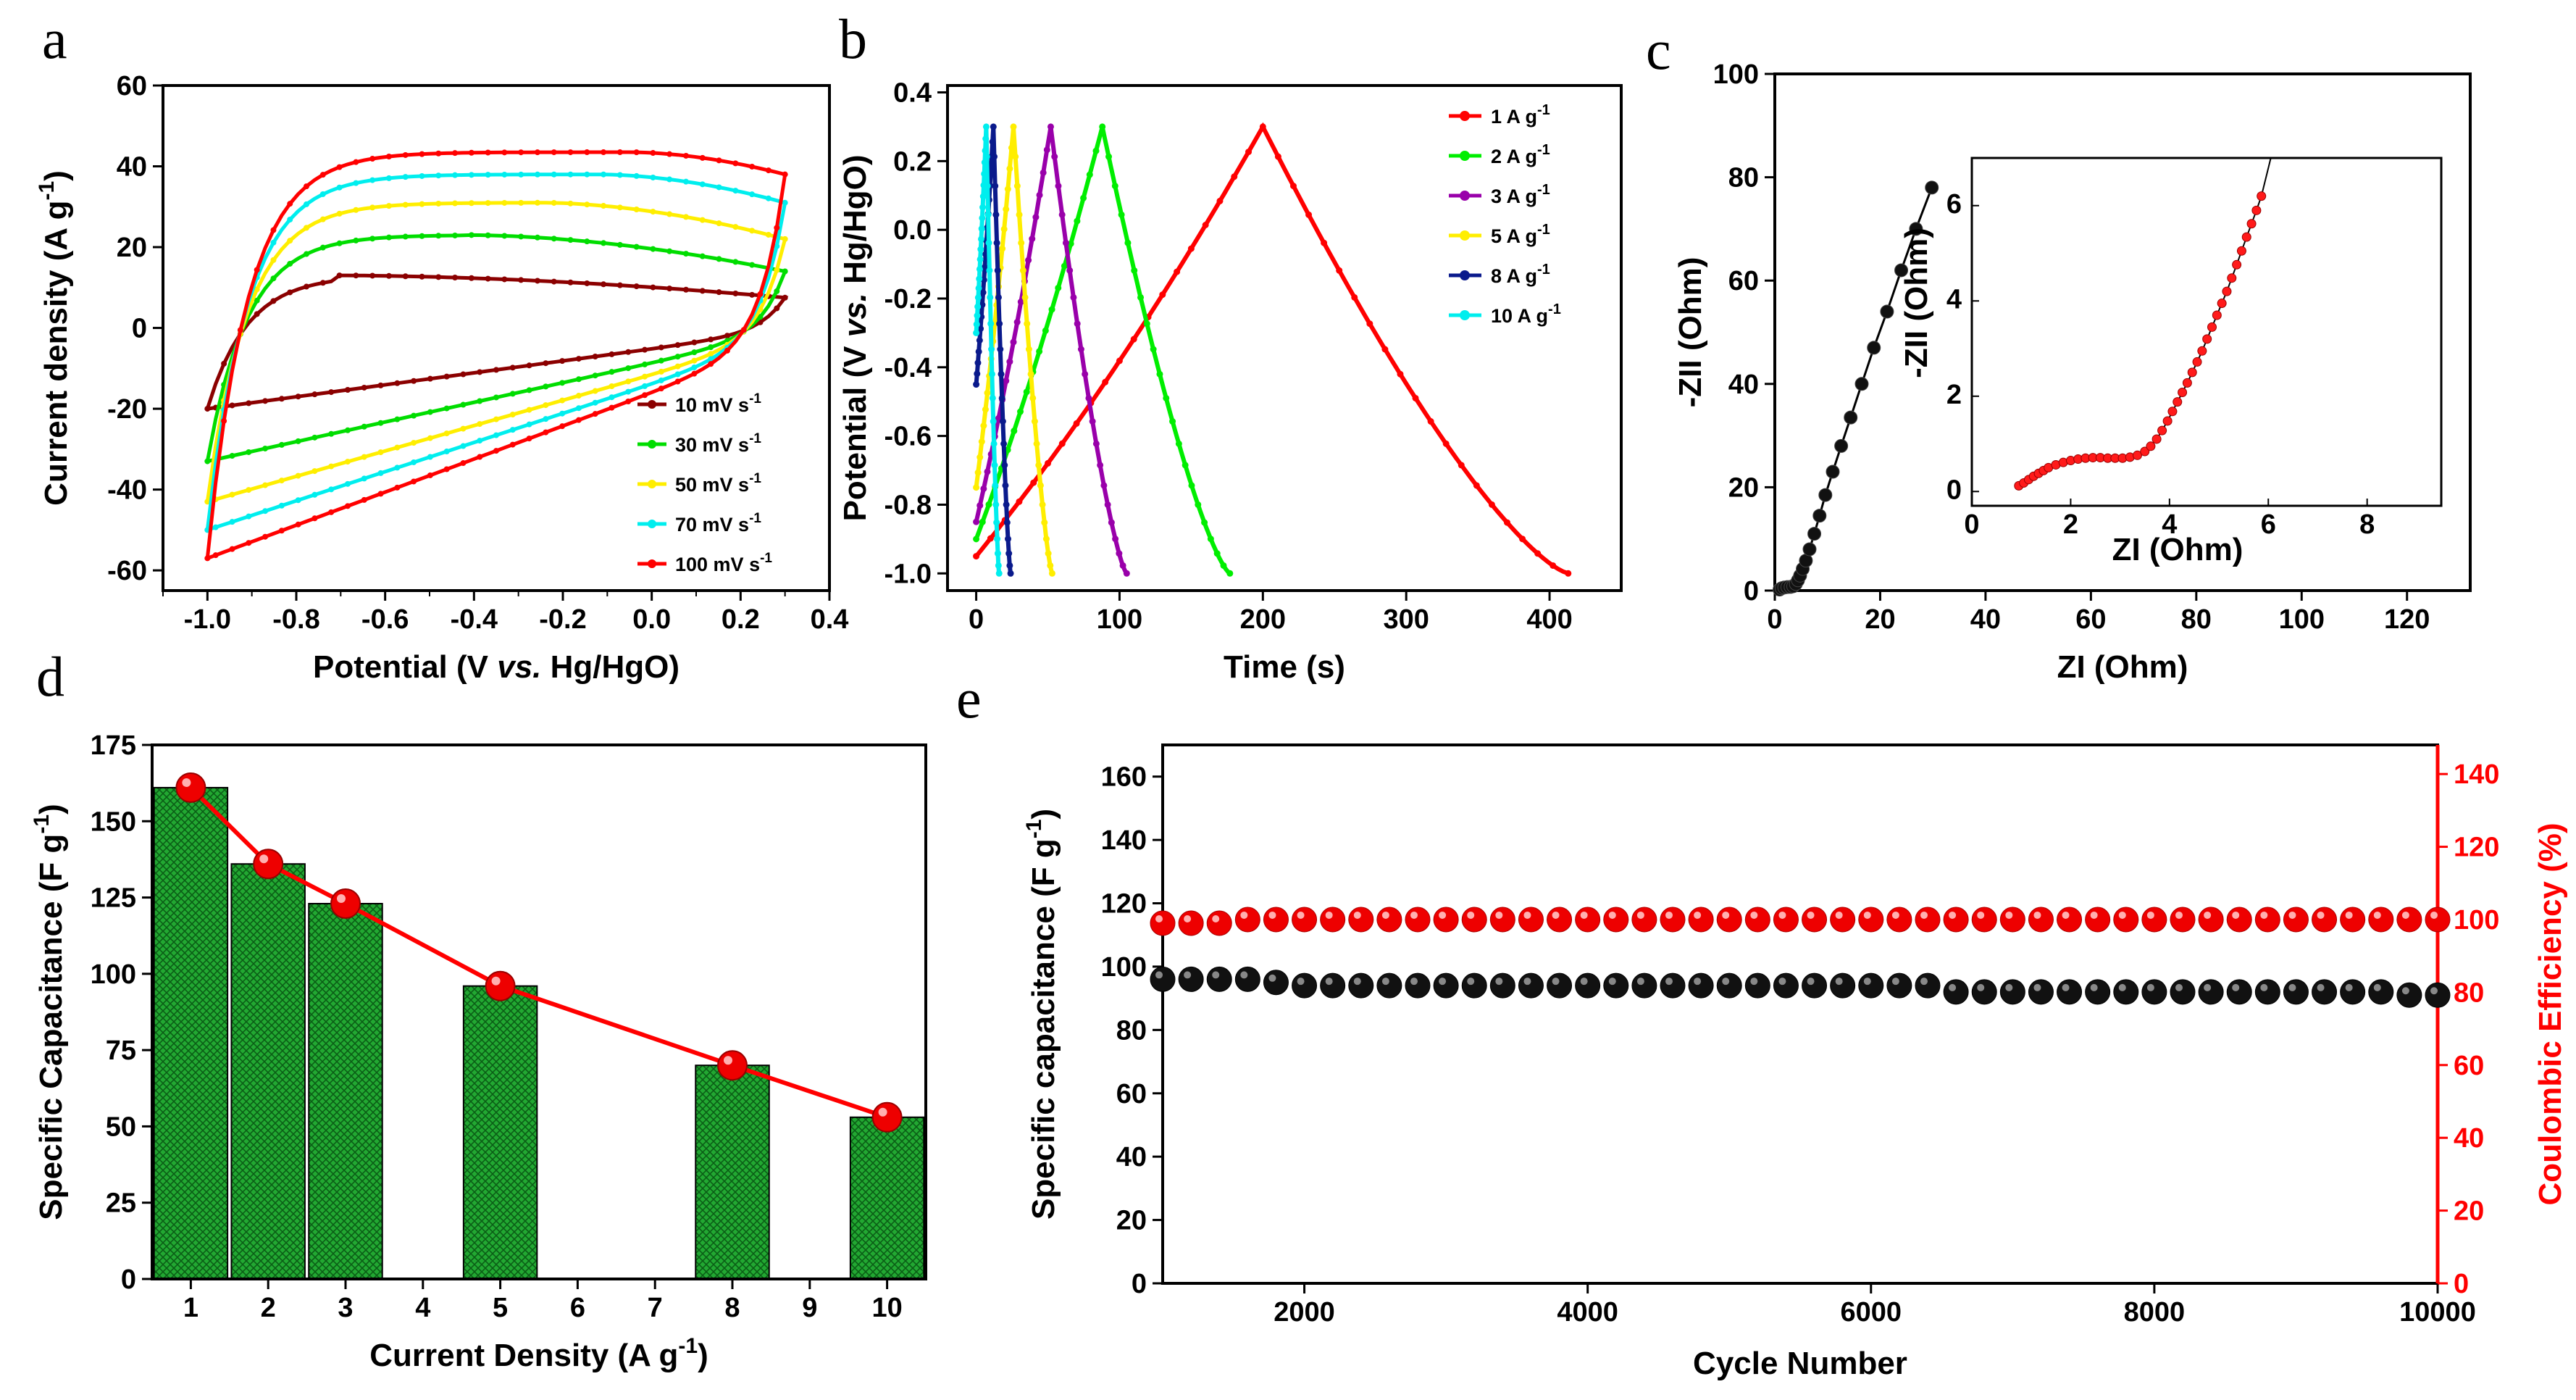 The height and width of the screenshot is (1400, 2576). I want to click on b-legend-entry: 10 A g-1, so click(1526, 314).